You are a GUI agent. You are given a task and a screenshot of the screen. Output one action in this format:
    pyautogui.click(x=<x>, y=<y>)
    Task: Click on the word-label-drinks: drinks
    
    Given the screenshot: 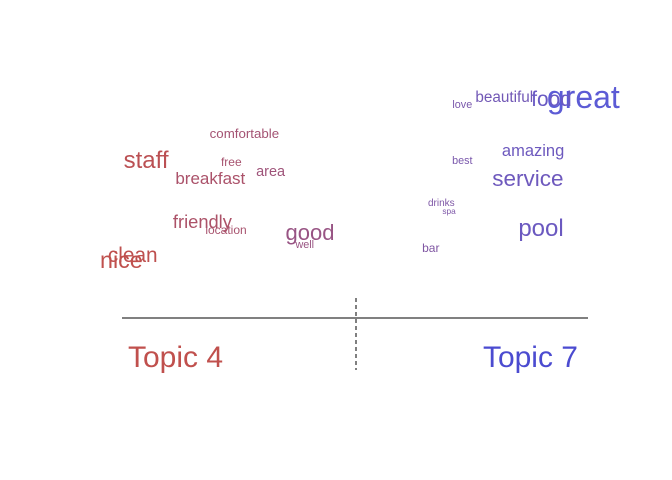 What is the action you would take?
    pyautogui.click(x=441, y=203)
    